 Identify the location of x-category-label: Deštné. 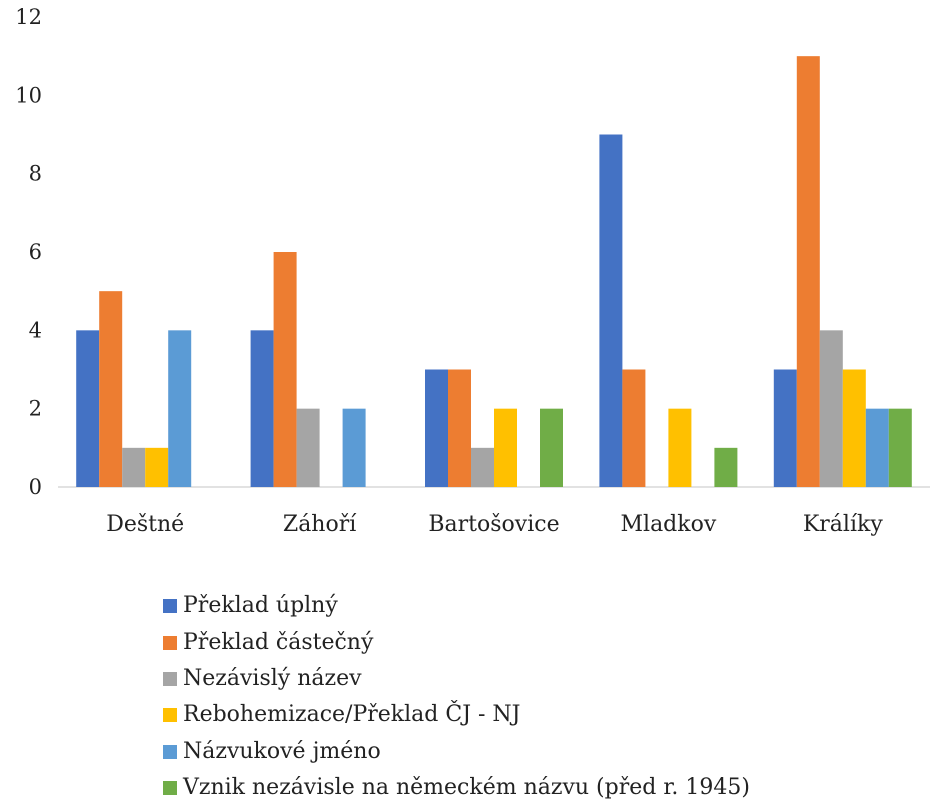
(145, 524).